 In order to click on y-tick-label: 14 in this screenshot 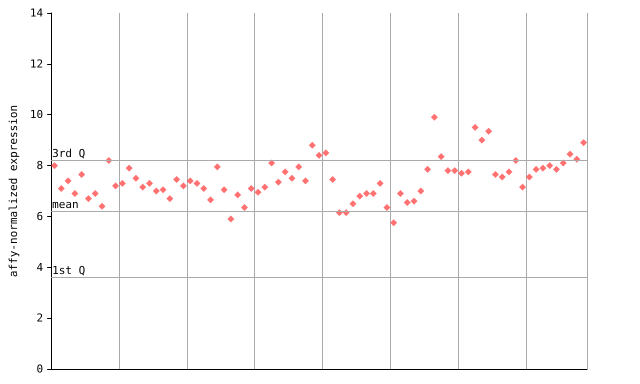, I will do `click(37, 13)`.